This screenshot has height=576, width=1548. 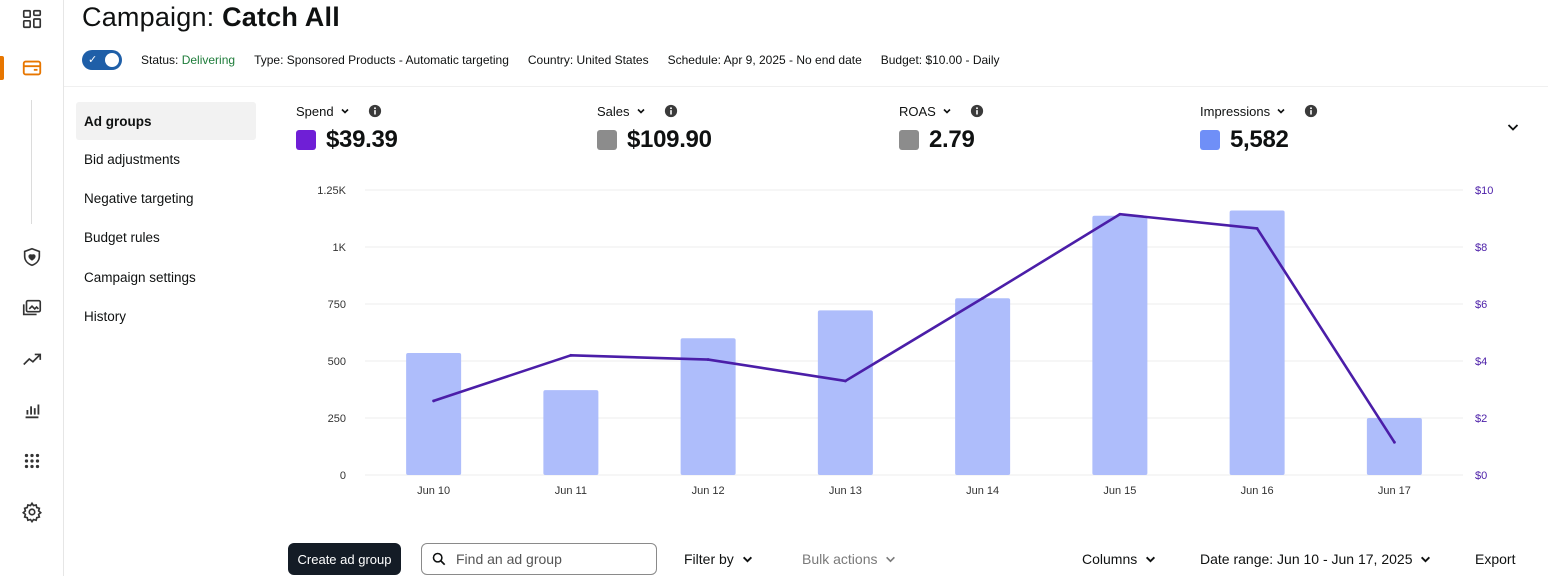 I want to click on columns-label: Columns, so click(x=1110, y=559).